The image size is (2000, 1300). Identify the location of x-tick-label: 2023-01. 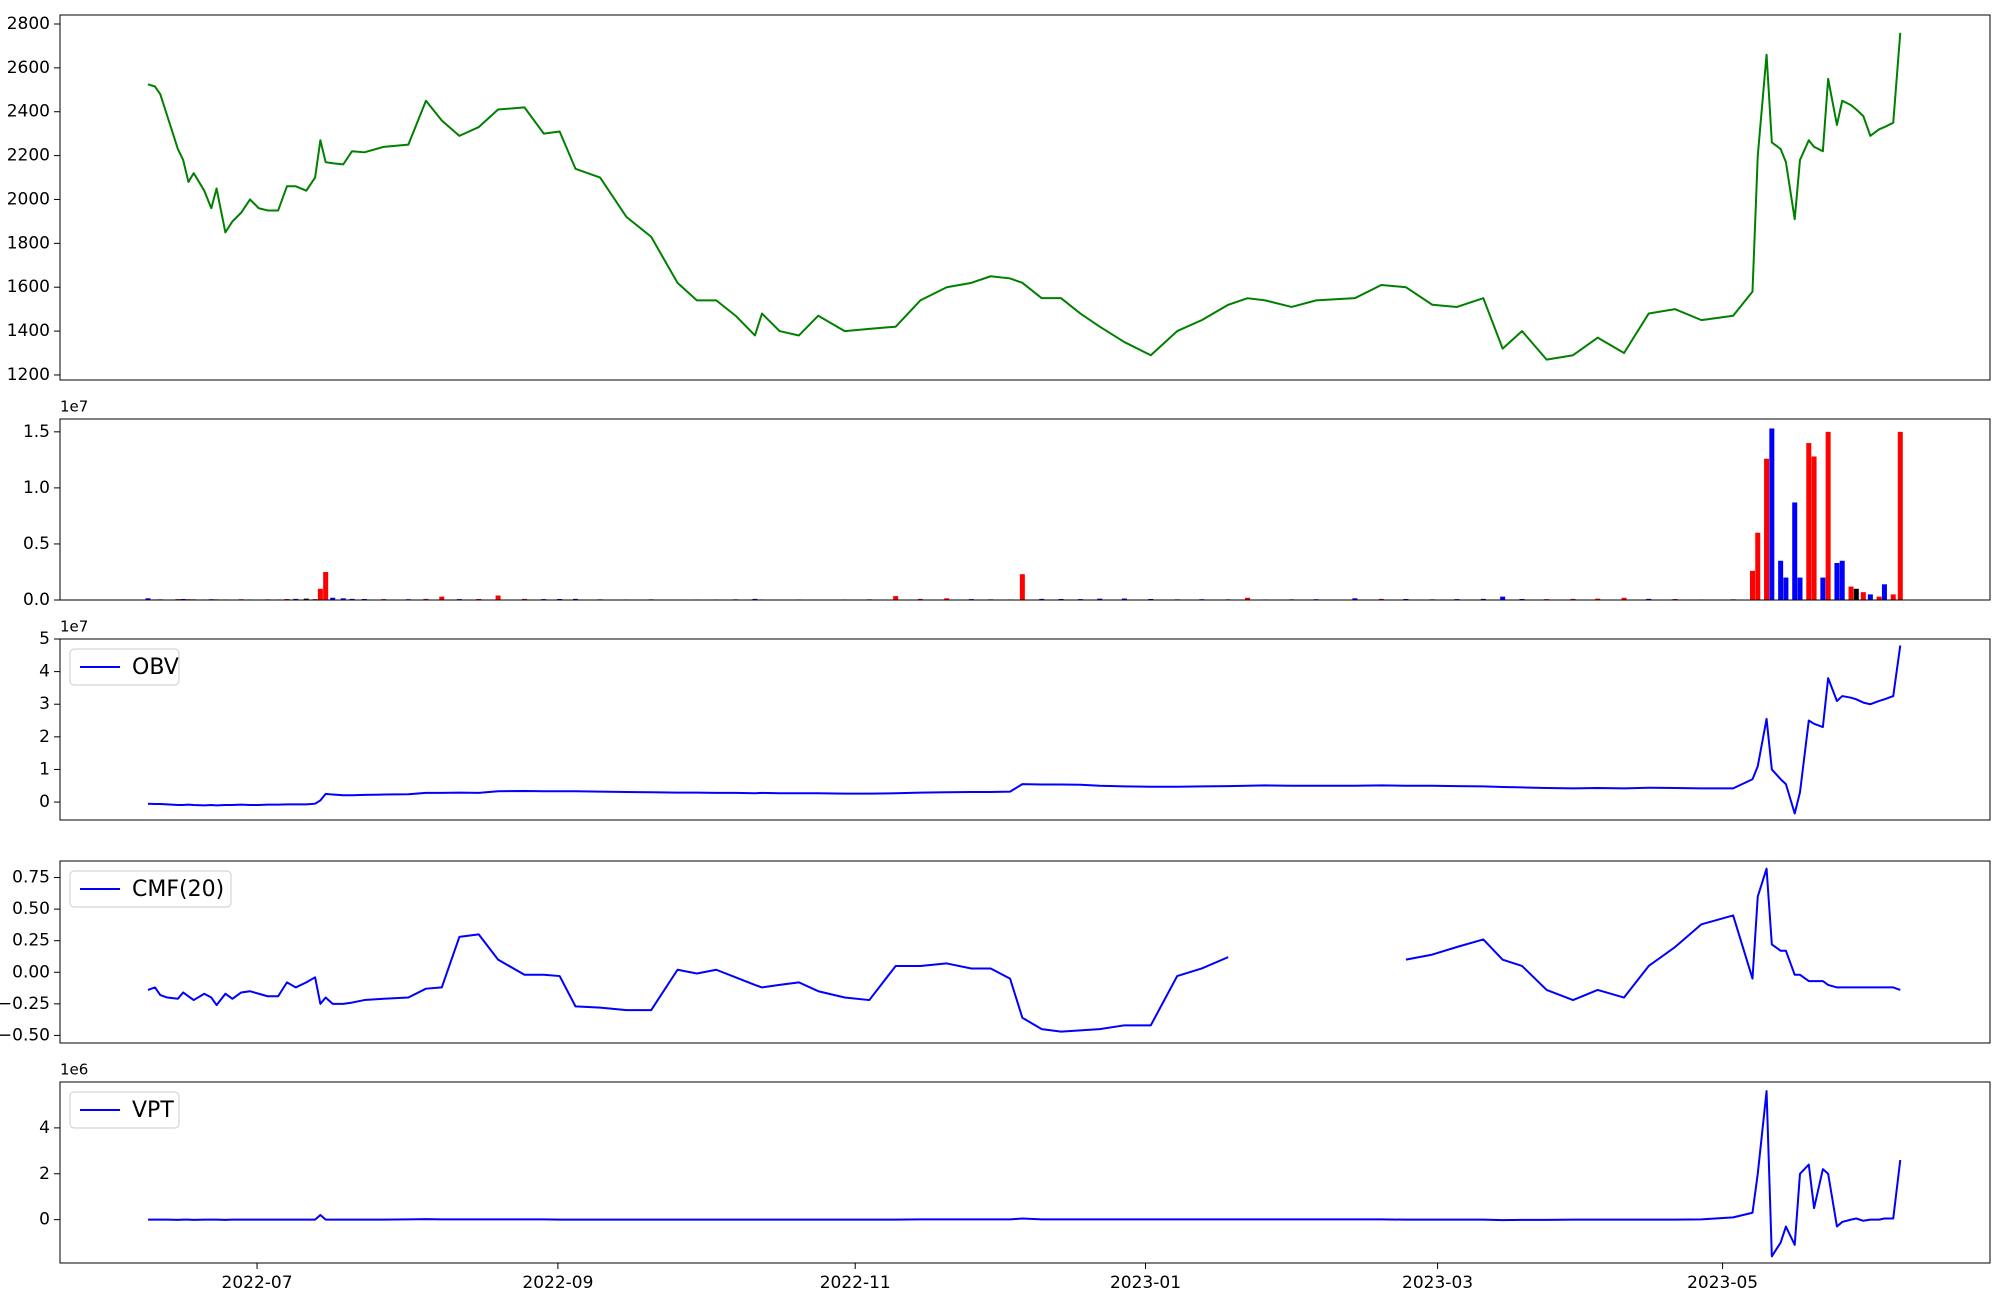
(1145, 1283).